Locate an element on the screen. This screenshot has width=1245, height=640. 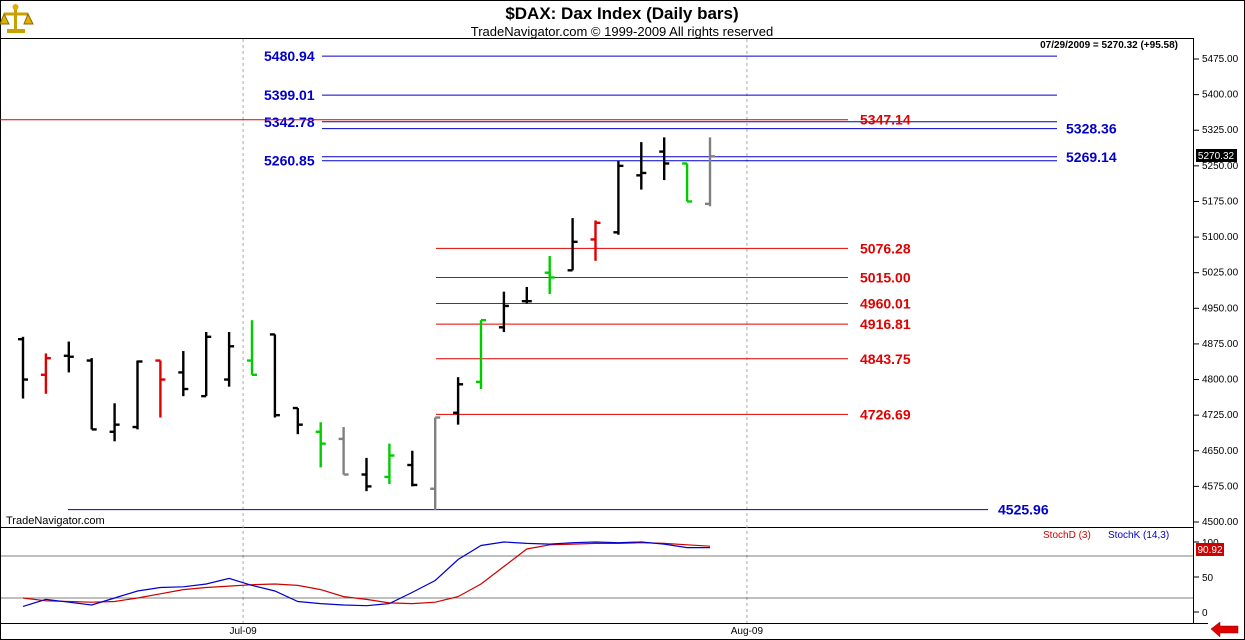
y-tick-label: 5250.00 is located at coordinates (1220, 166).